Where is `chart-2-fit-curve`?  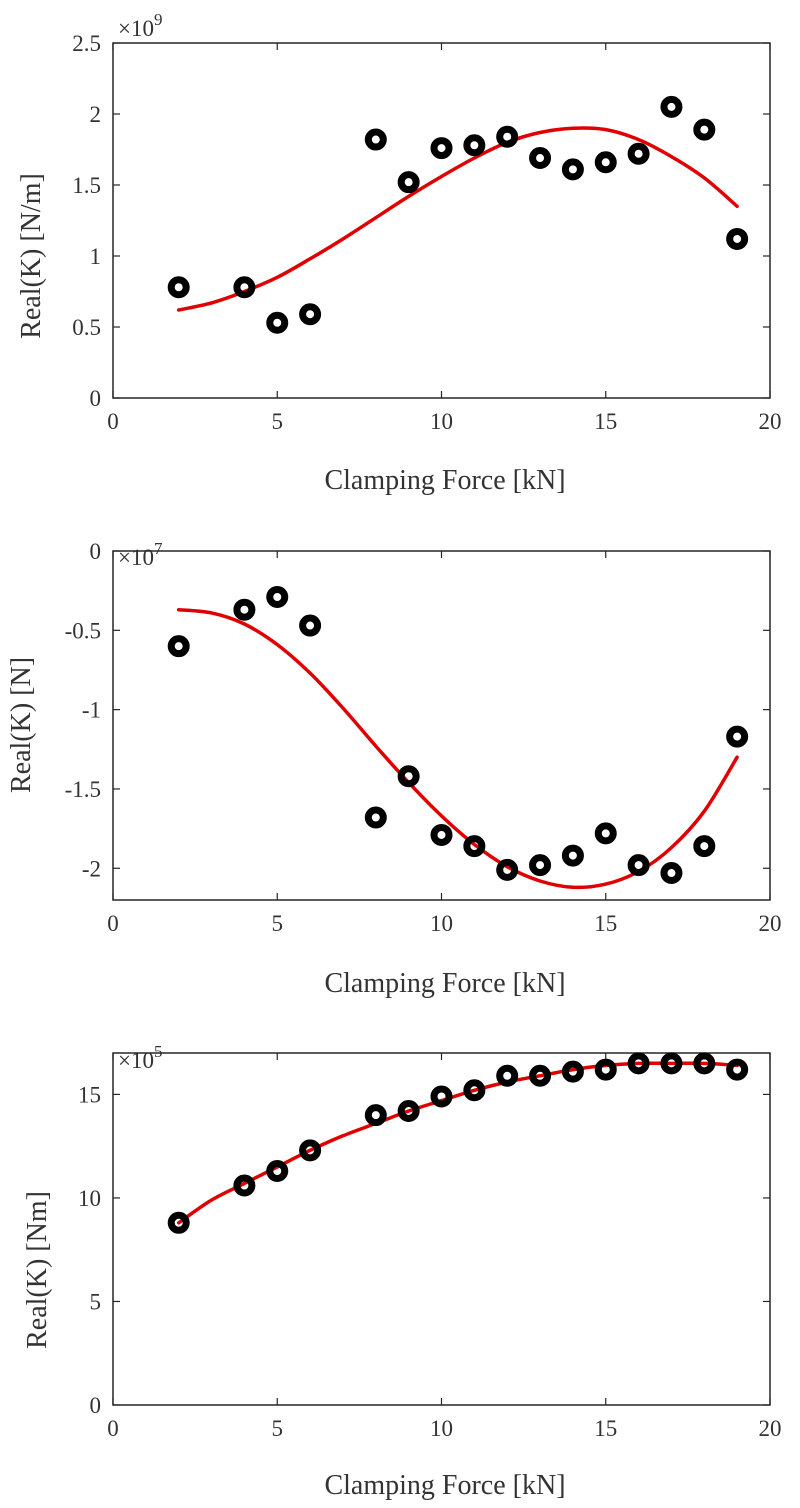 chart-2-fit-curve is located at coordinates (457, 748).